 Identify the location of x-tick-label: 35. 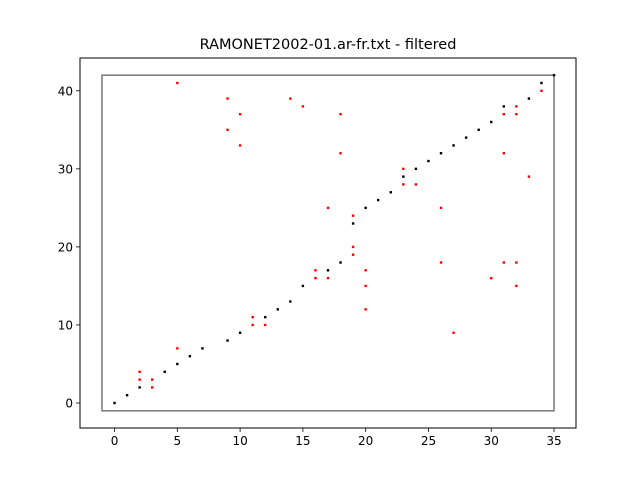
(553, 441).